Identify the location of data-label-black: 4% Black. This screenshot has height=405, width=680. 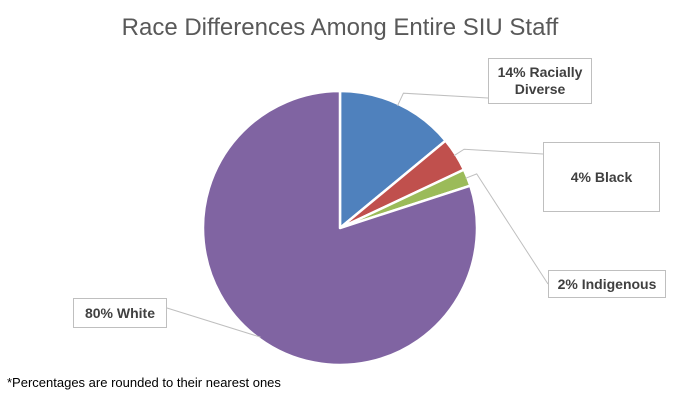
(601, 177).